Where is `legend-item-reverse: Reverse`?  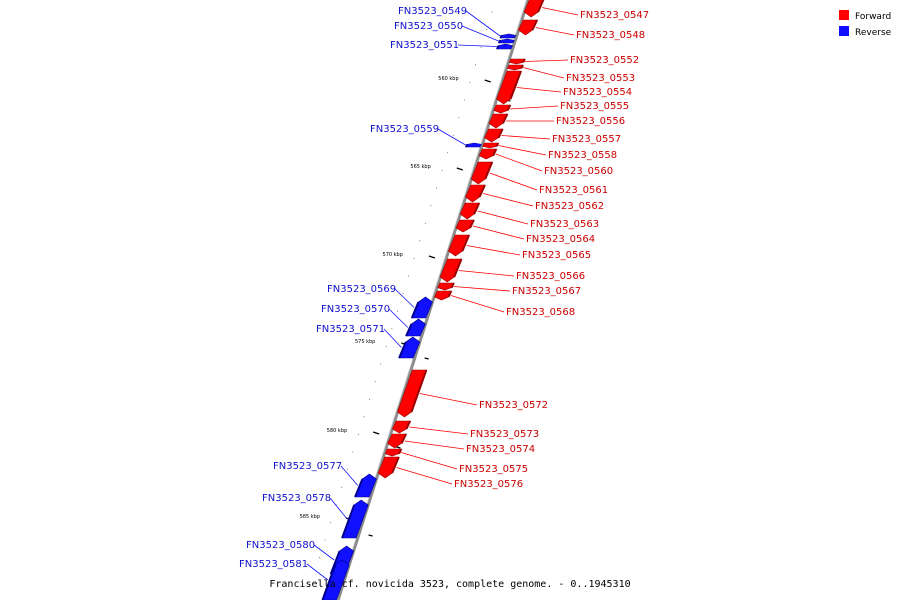
legend-item-reverse: Reverse is located at coordinates (865, 32).